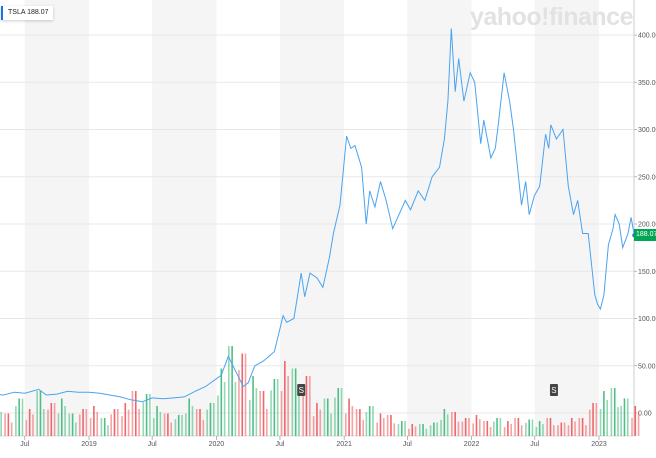 This screenshot has height=458, width=656. I want to click on x-tick-label: 2020, so click(217, 444).